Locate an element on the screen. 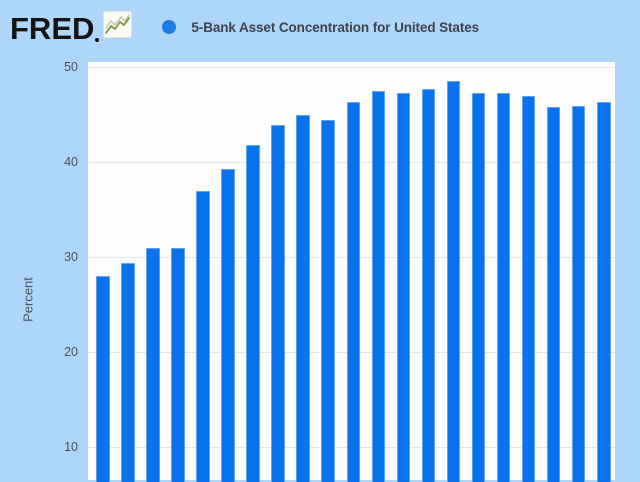 This screenshot has width=640, height=482. y-tick-label: 30 is located at coordinates (62, 257).